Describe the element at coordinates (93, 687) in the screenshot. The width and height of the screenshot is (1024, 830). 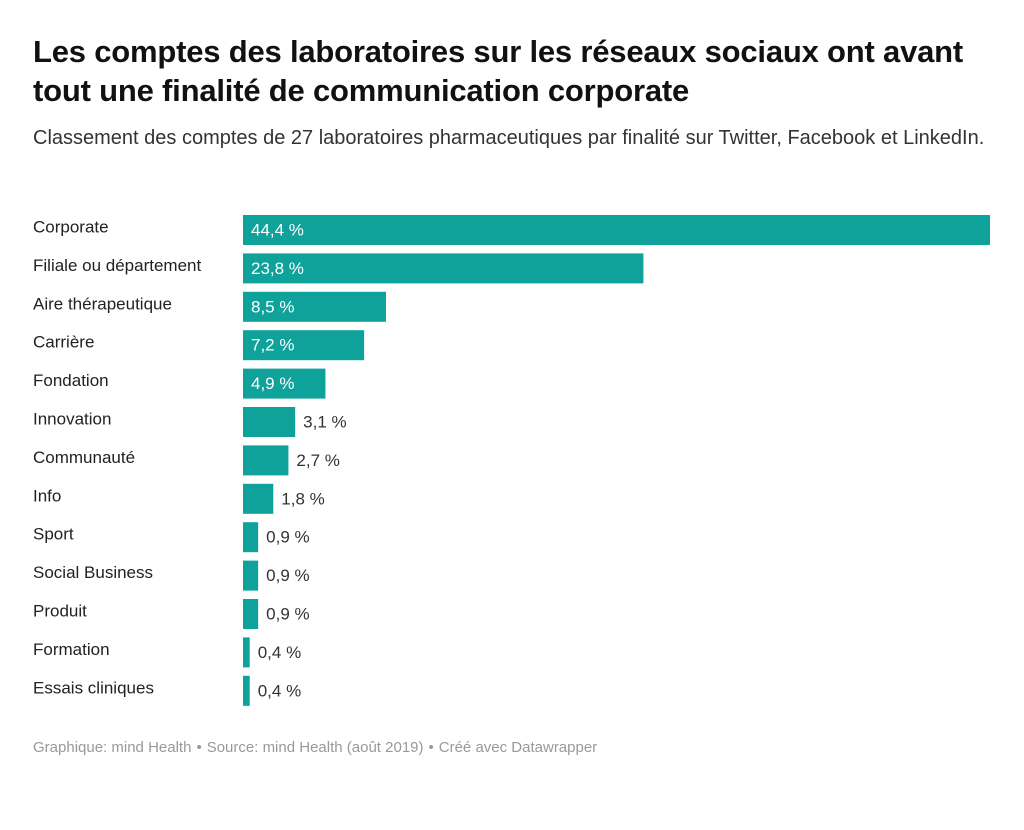
I see `category-label: Essais cliniques` at that location.